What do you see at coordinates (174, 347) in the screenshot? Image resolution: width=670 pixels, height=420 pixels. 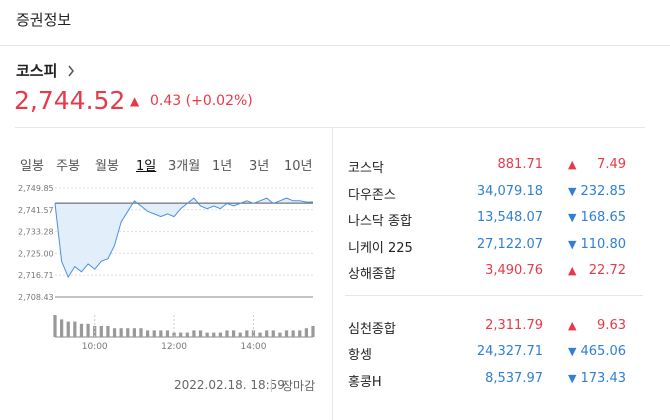 I see `x-tick-label: 12:00` at bounding box center [174, 347].